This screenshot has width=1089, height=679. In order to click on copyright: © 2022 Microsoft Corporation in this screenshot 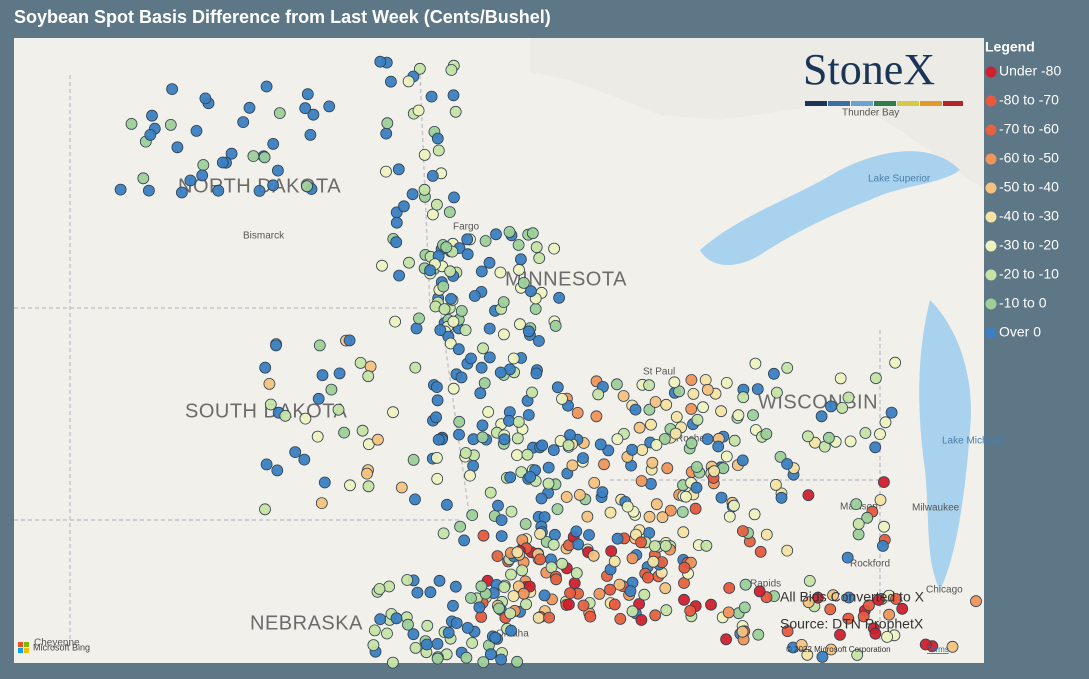, I will do `click(838, 649)`.